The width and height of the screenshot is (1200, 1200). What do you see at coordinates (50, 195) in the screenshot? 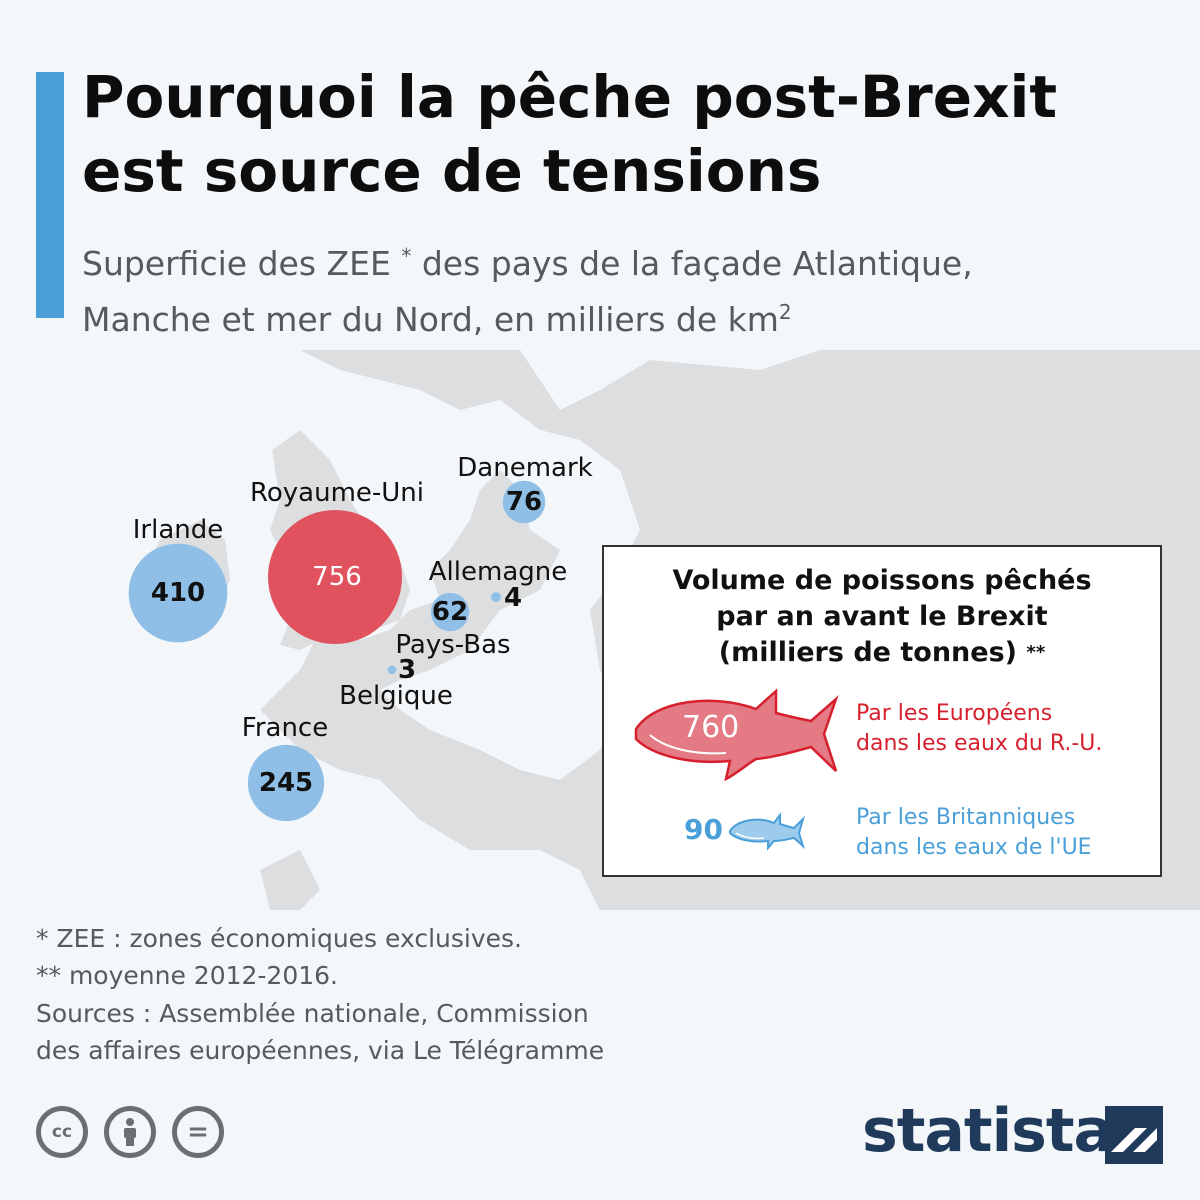
I see `accent-bar` at bounding box center [50, 195].